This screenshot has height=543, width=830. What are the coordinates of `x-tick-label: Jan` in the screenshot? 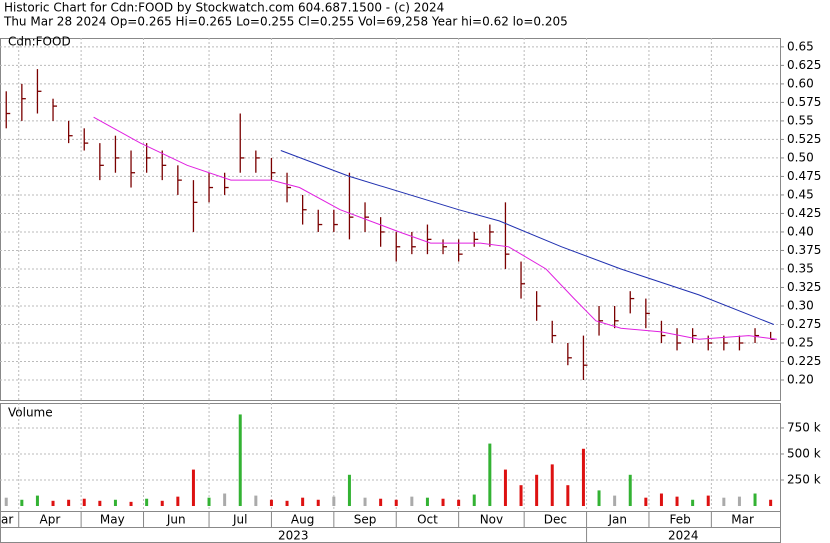 It's located at (618, 520).